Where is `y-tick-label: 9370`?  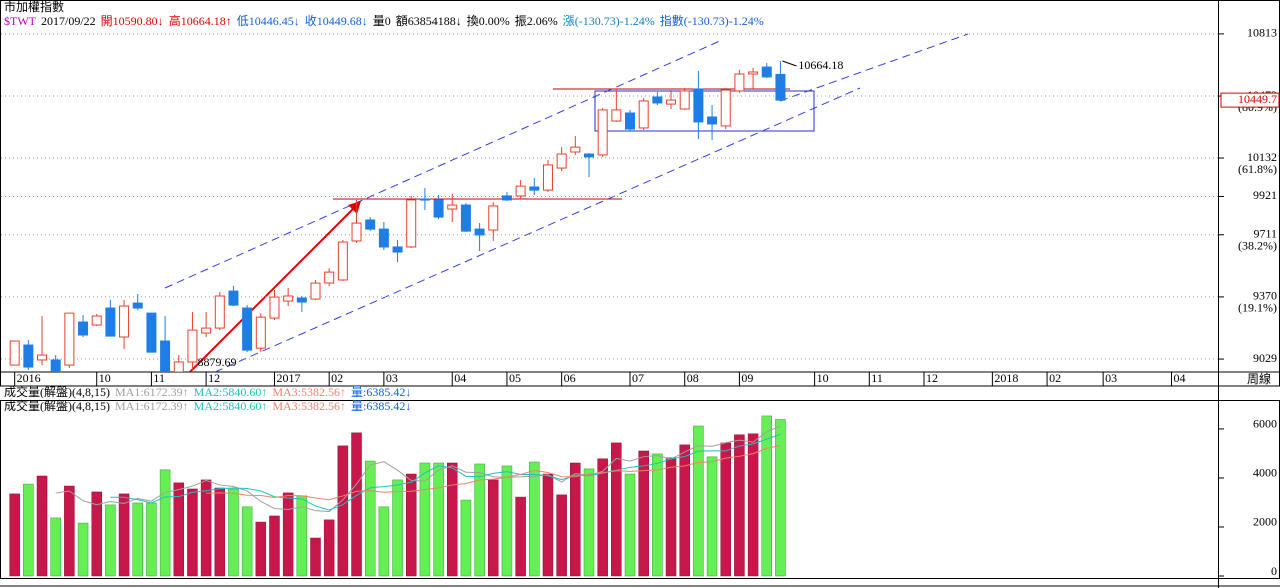 y-tick-label: 9370 is located at coordinates (1265, 296).